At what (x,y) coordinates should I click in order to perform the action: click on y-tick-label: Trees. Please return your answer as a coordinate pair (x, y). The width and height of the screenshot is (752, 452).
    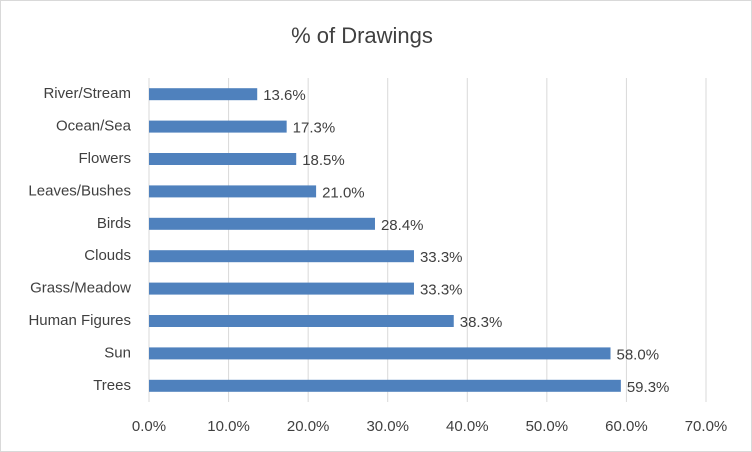
    Looking at the image, I should click on (112, 385).